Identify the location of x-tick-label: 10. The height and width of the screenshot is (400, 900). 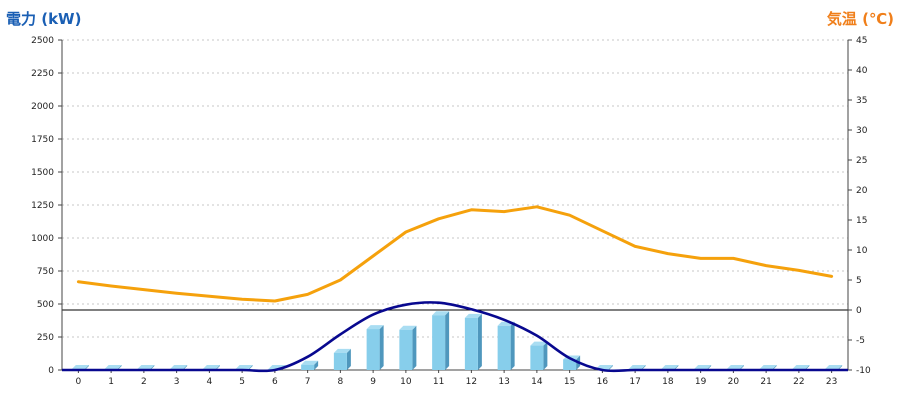
(406, 382).